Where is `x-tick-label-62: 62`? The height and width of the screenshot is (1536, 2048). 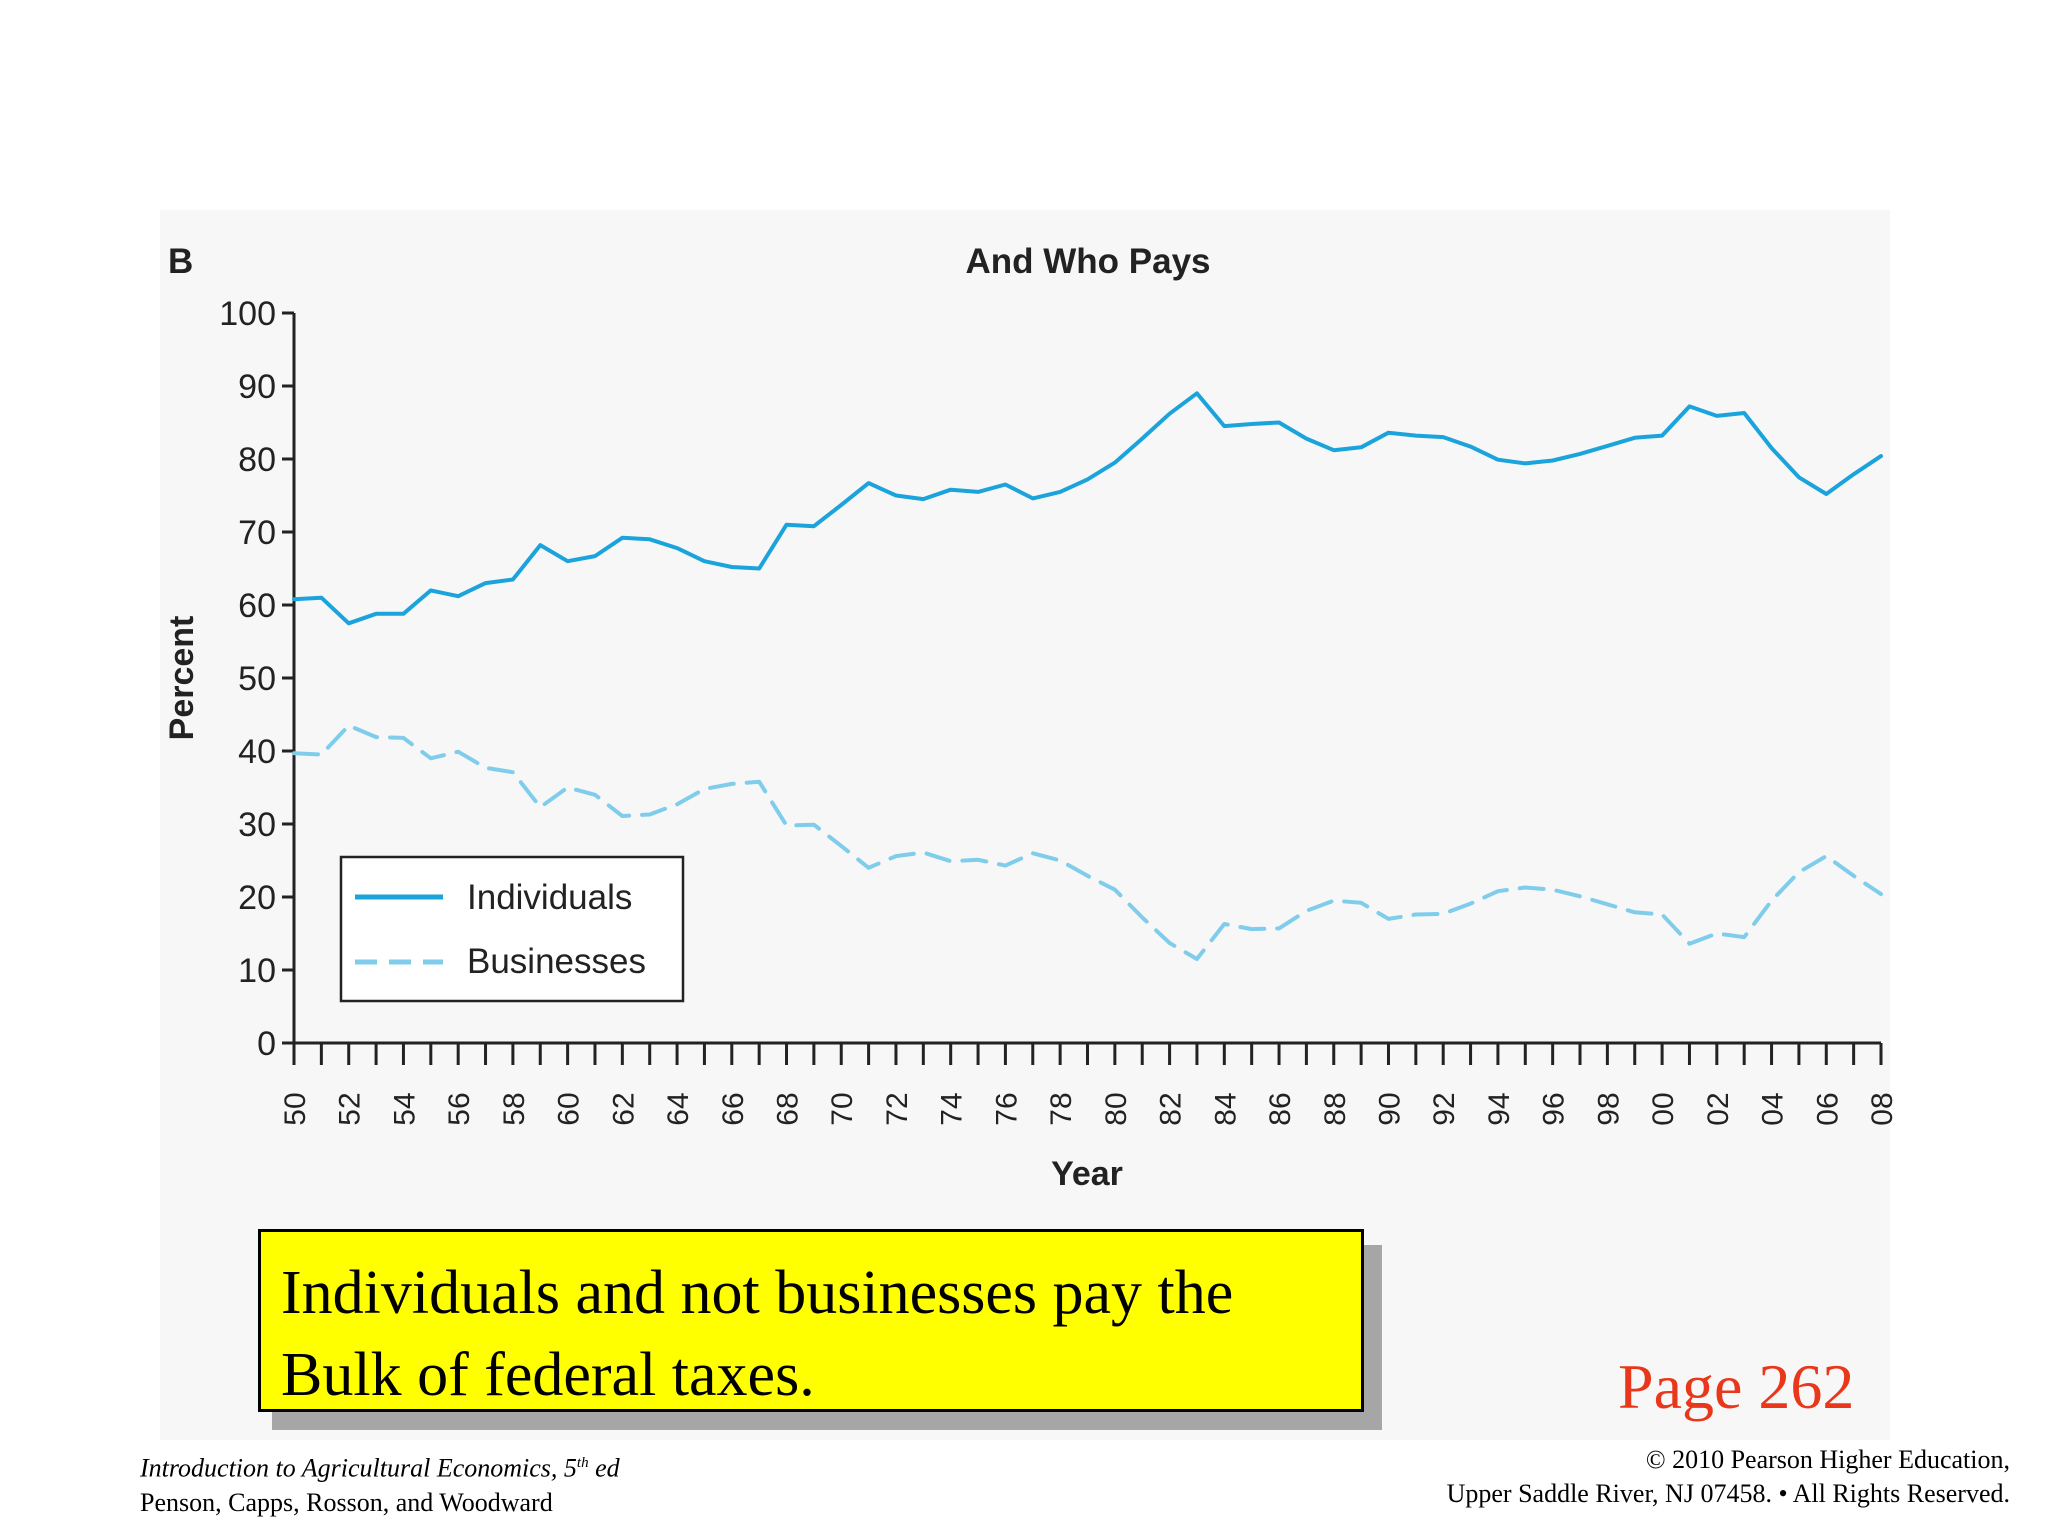
x-tick-label-62: 62 is located at coordinates (623, 1108).